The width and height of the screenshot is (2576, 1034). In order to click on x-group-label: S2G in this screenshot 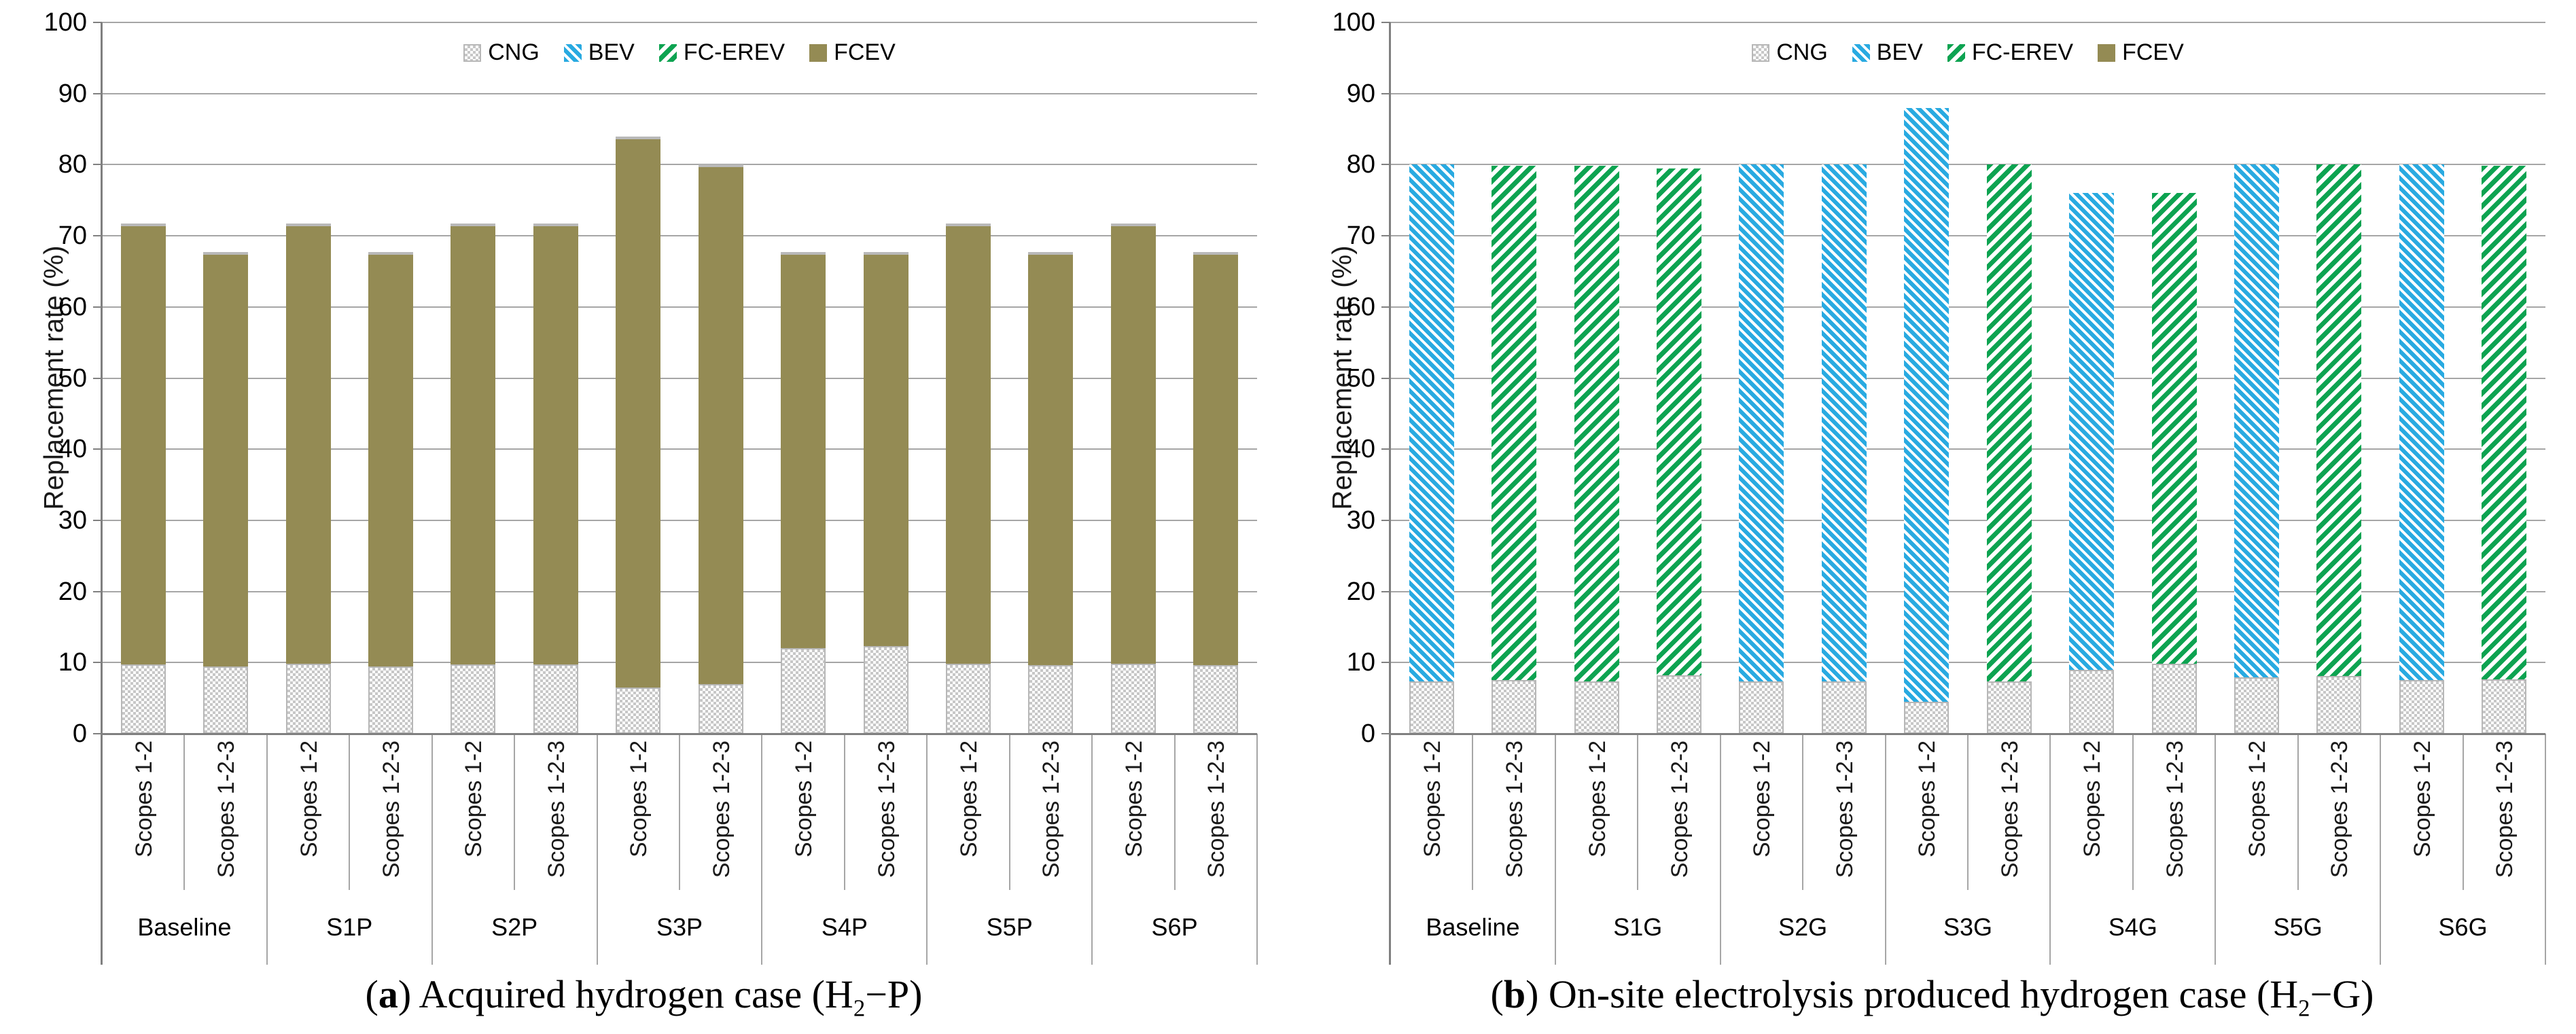, I will do `click(1803, 927)`.